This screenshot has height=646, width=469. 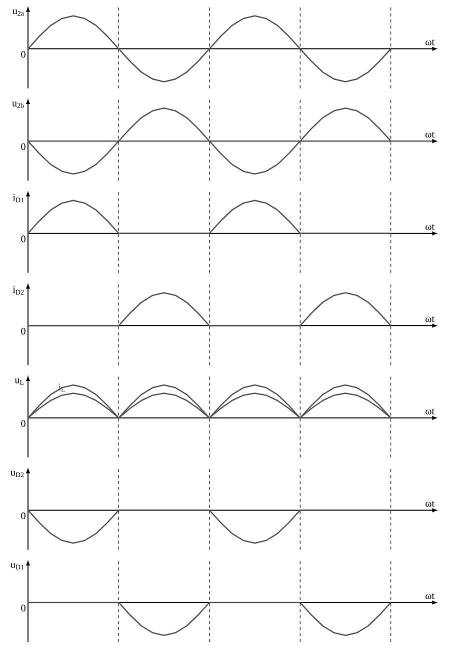 What do you see at coordinates (18, 198) in the screenshot?
I see `y-axis-title: i$_{D1}$` at bounding box center [18, 198].